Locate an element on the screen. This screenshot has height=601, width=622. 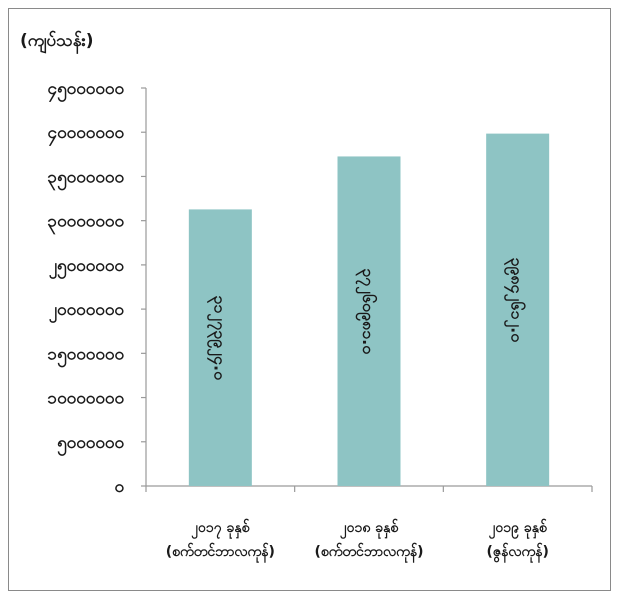
x-category-sublabel: (ဇွန်လကုန်) is located at coordinates (517, 553).